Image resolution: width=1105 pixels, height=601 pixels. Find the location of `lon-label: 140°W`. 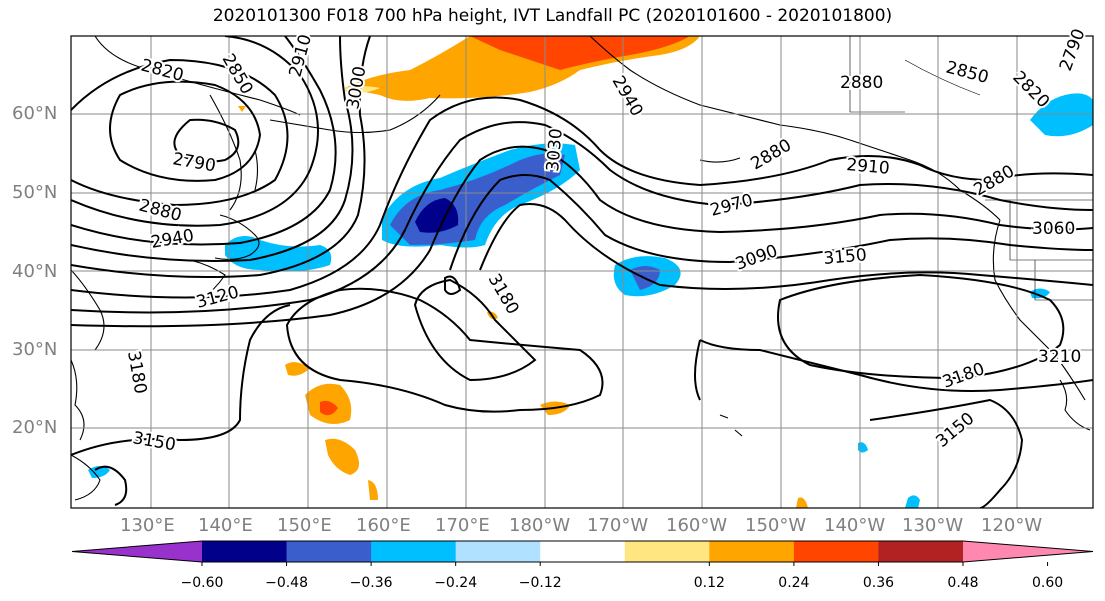

lon-label: 140°W is located at coordinates (855, 525).